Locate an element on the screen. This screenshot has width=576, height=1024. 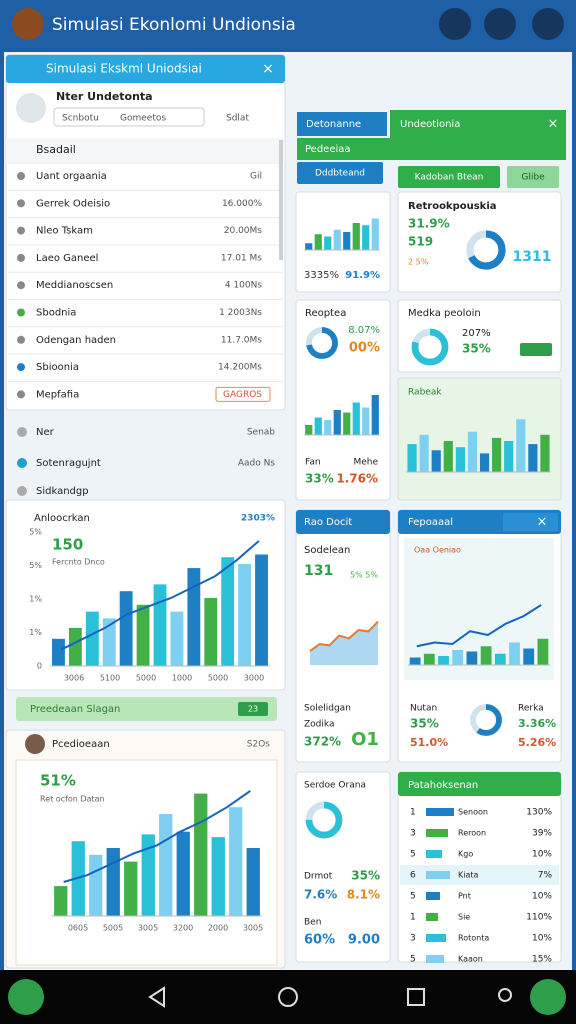
stat: 35% is located at coordinates (424, 724).